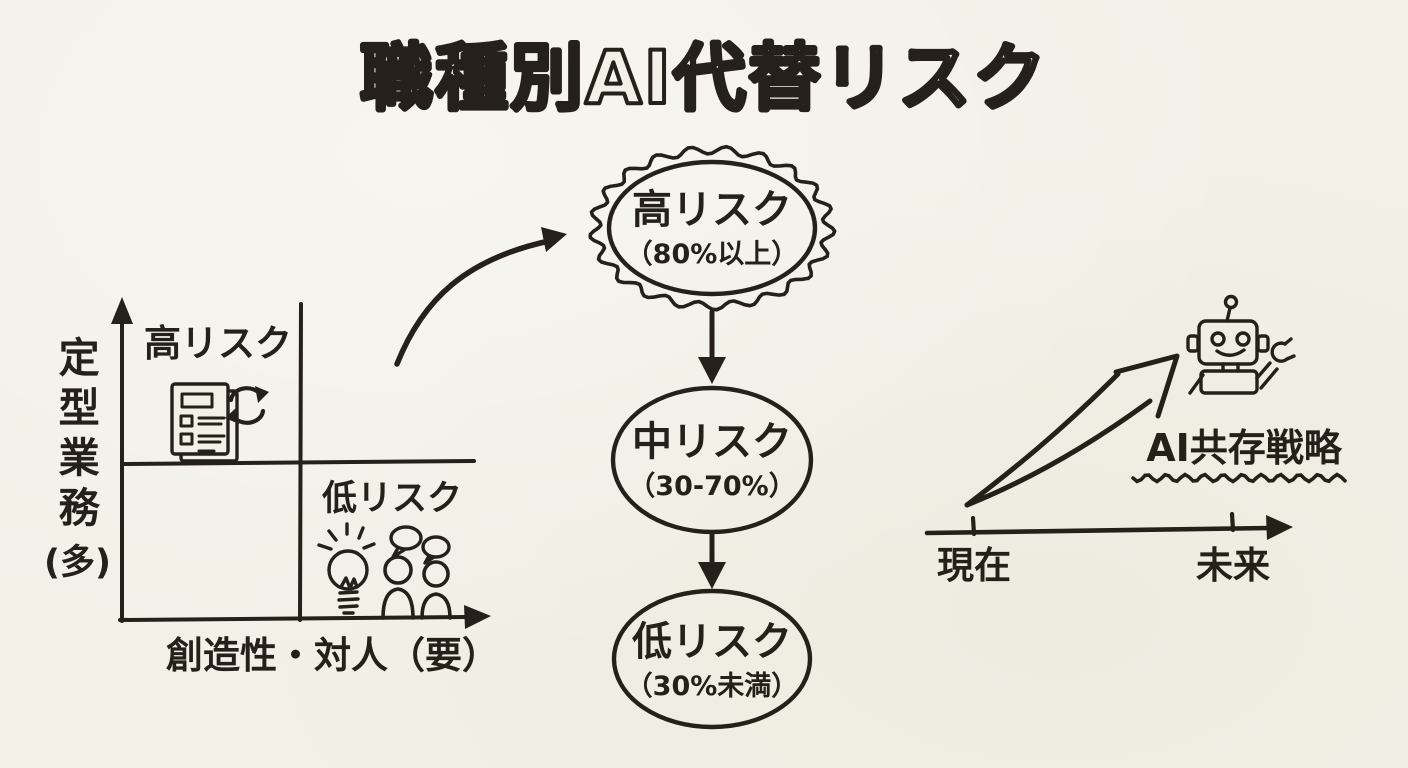 This screenshot has width=1408, height=768. I want to click on low-risk-oval, so click(712, 659).